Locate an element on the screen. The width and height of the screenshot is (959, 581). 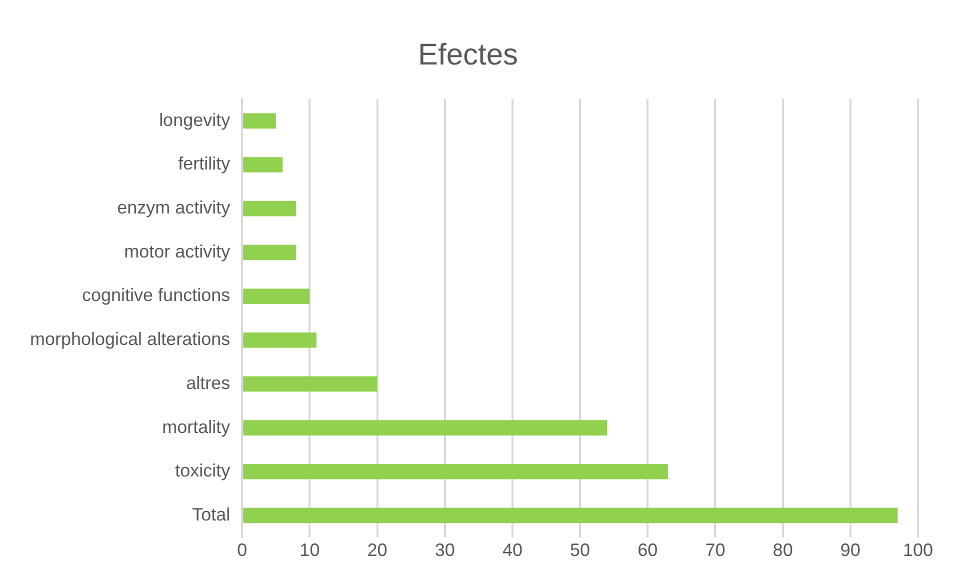
y-tick-label: fertility is located at coordinates (204, 164).